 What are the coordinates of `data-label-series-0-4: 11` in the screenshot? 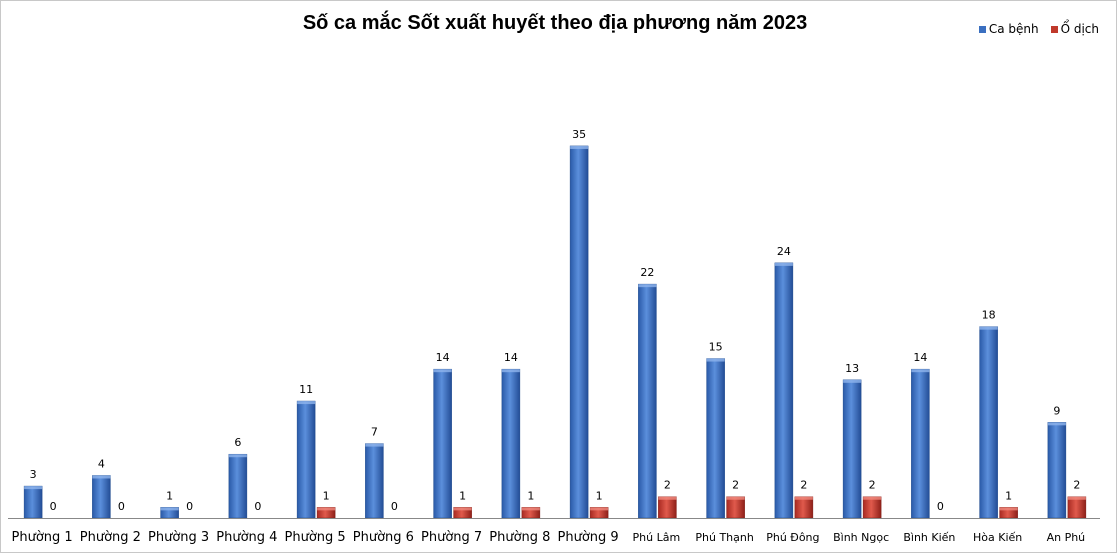 It's located at (306, 389).